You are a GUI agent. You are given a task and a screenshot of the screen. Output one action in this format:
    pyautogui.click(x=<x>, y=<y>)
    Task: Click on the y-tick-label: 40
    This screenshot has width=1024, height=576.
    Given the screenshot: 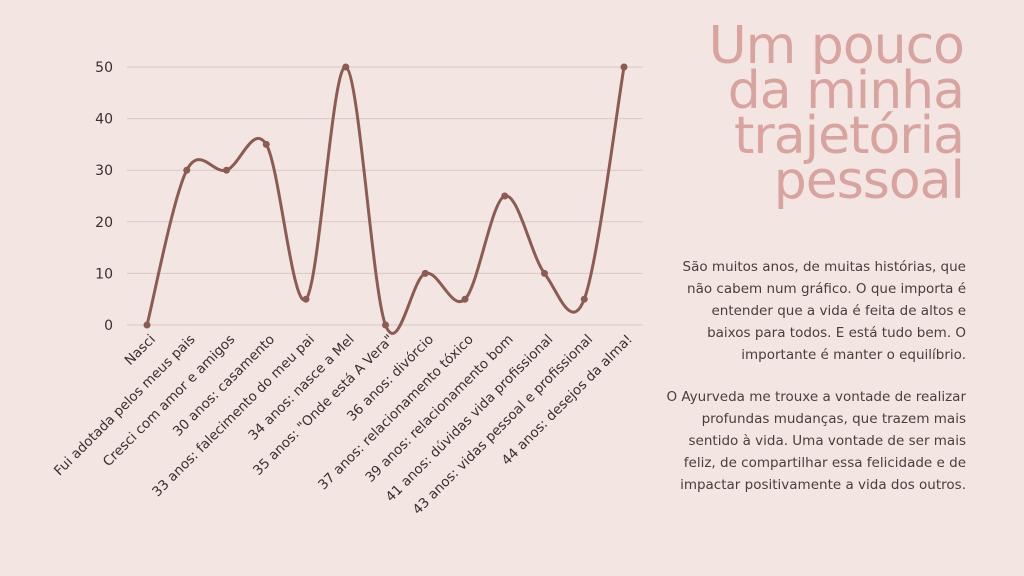 What is the action you would take?
    pyautogui.click(x=104, y=120)
    